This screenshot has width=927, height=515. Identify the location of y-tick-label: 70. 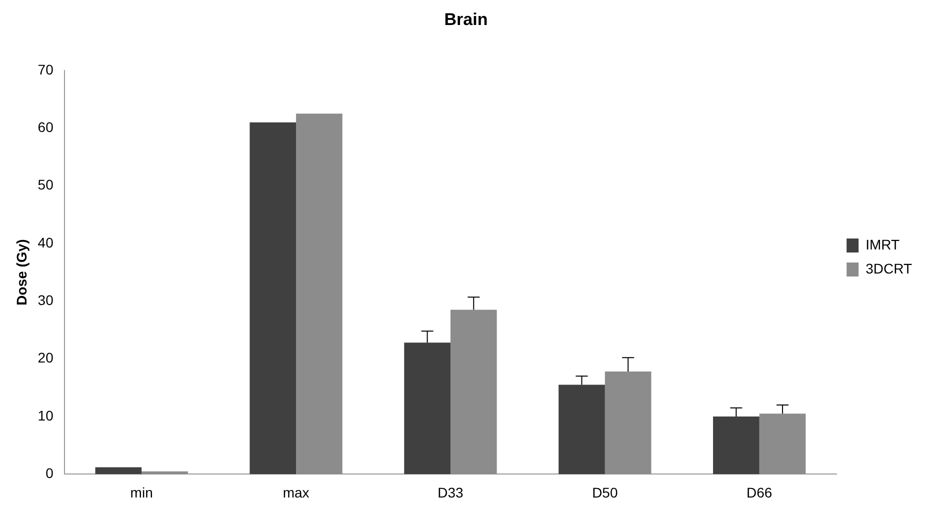
(46, 69).